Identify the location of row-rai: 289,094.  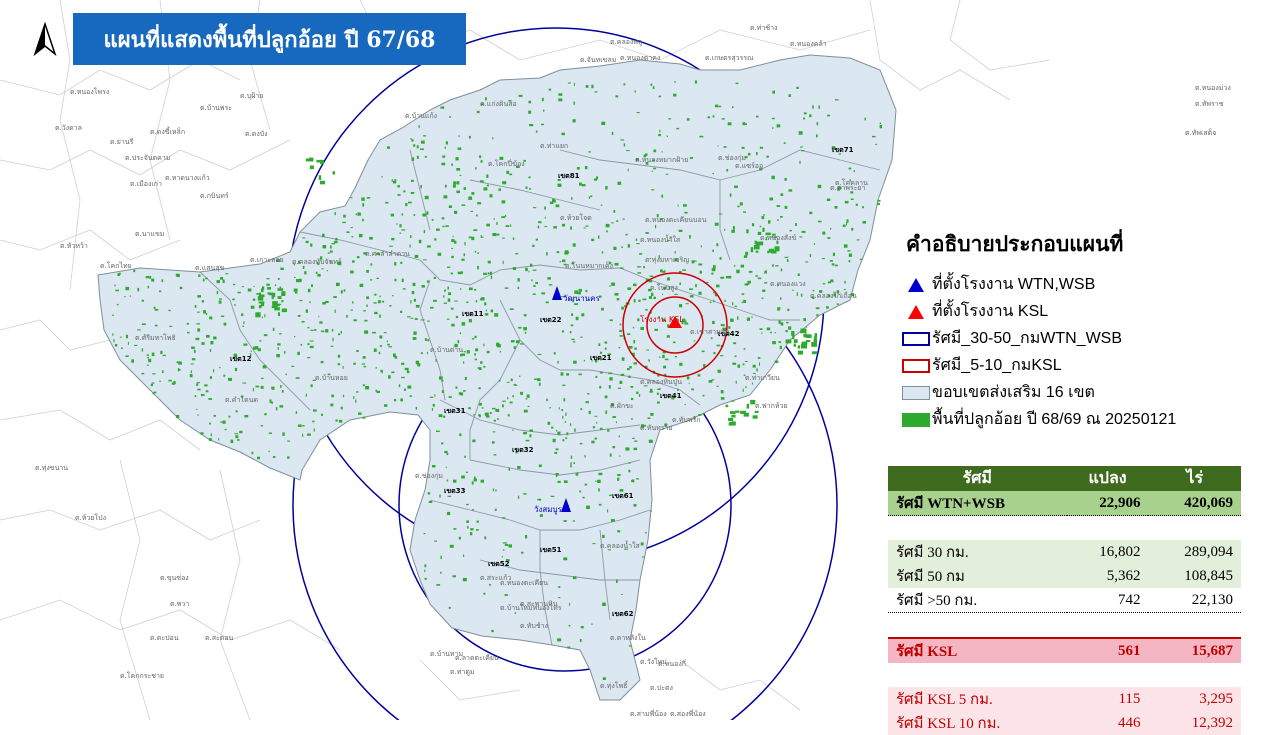
(1194, 552).